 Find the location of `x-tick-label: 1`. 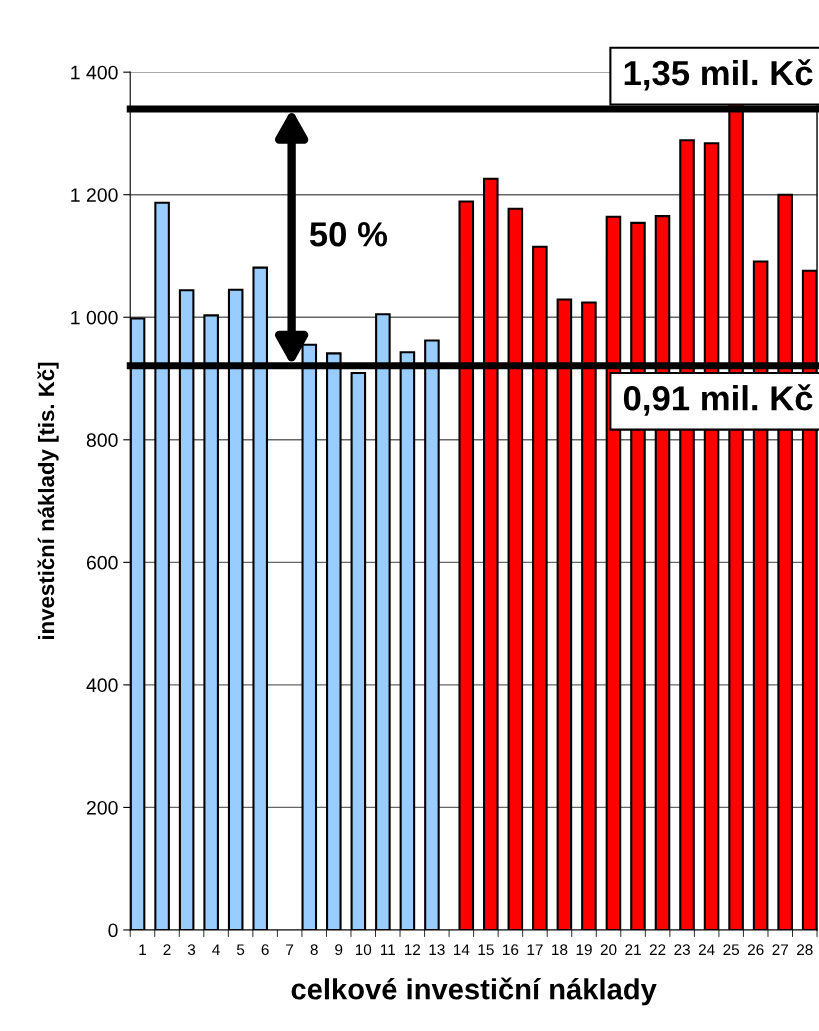

x-tick-label: 1 is located at coordinates (142, 949).